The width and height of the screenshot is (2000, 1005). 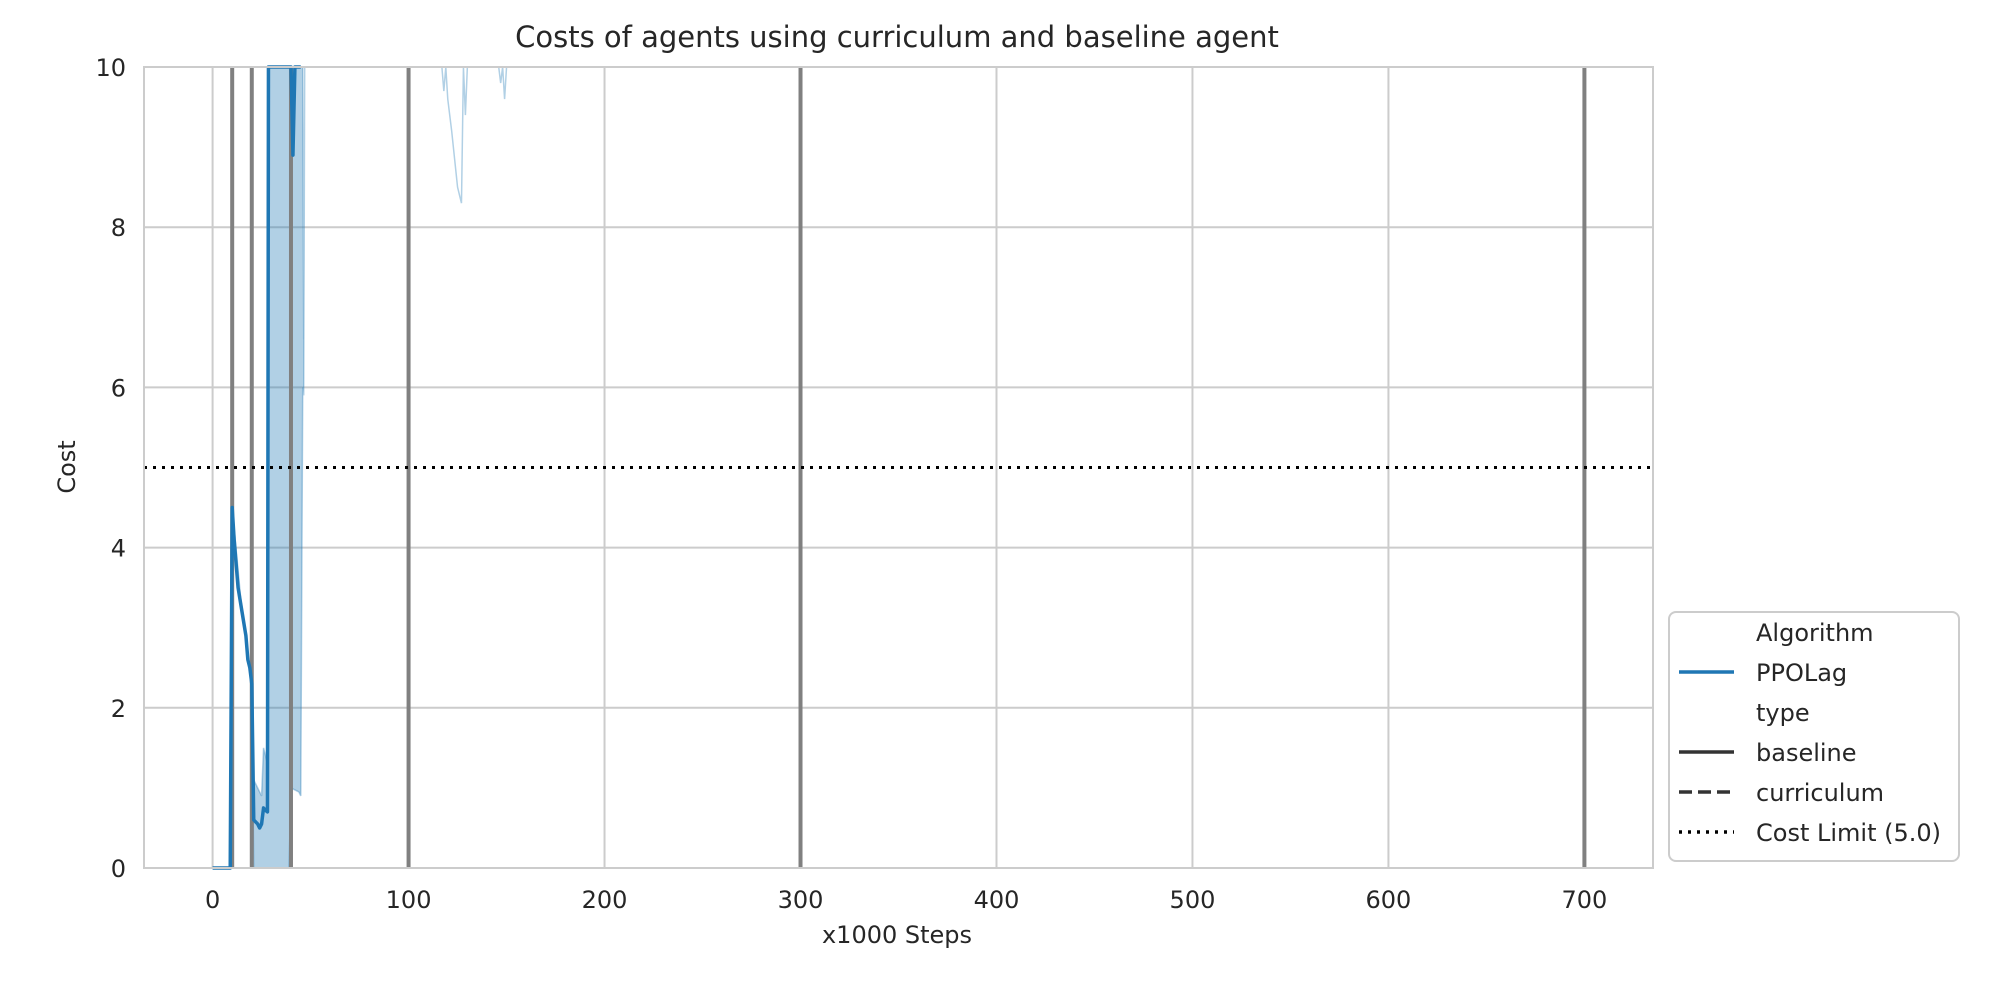 I want to click on y-tick-label: 0, so click(x=118, y=869).